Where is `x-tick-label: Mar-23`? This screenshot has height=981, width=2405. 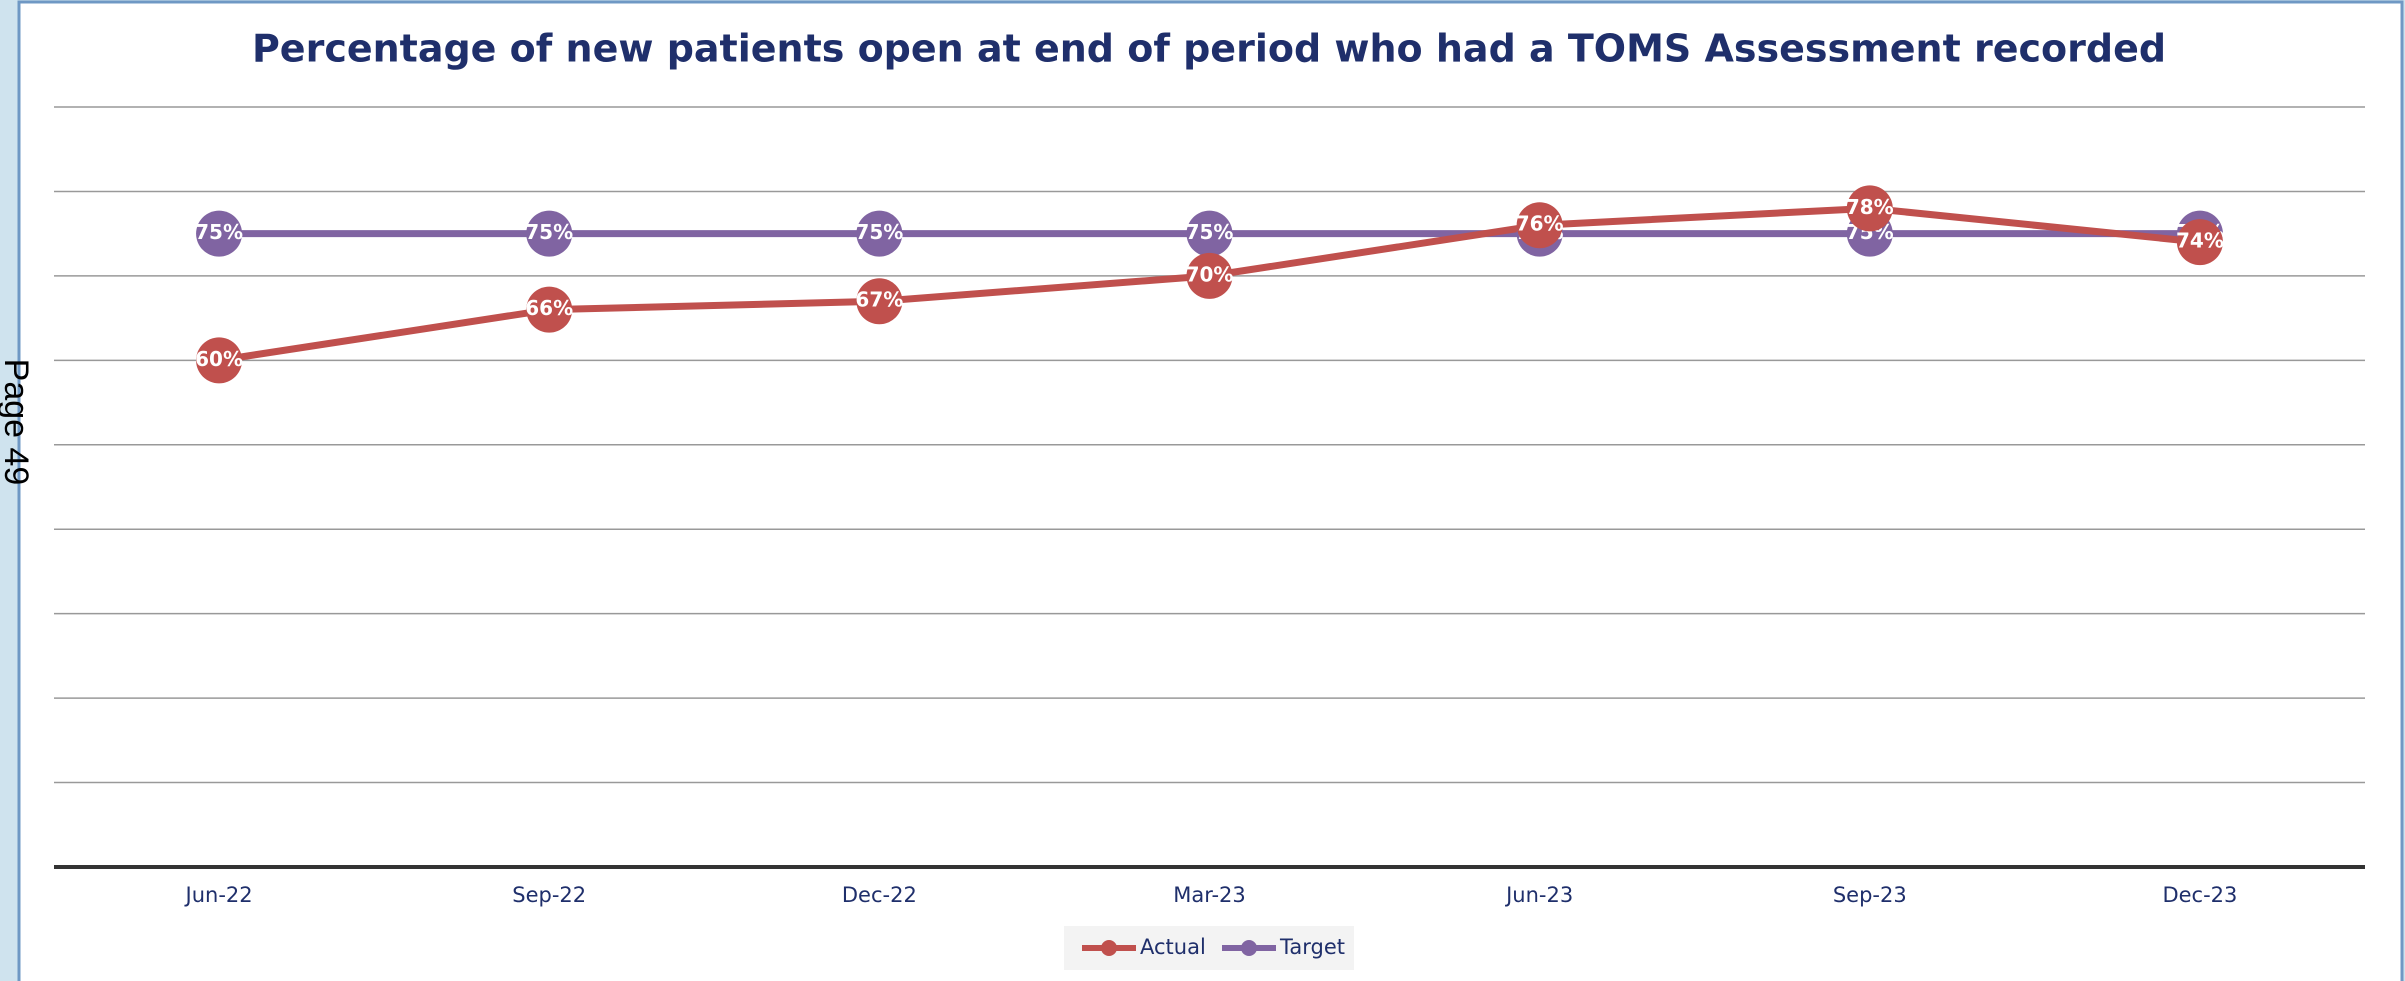 x-tick-label: Mar-23 is located at coordinates (1209, 895).